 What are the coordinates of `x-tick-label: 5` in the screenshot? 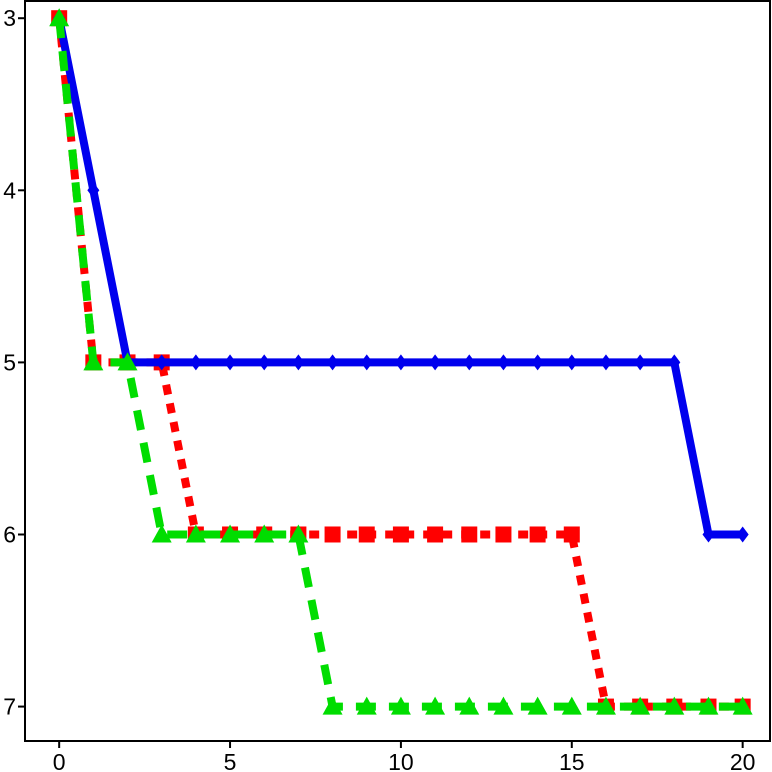 It's located at (230, 760).